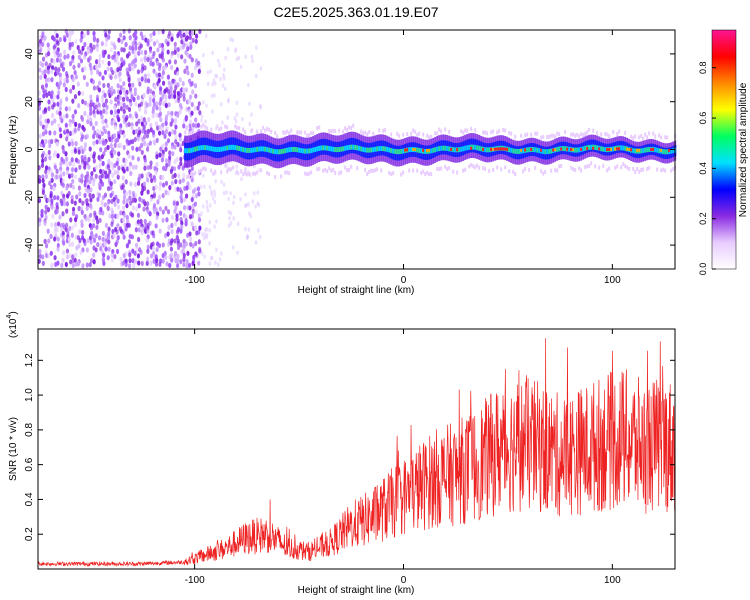 This screenshot has height=600, width=750. I want to click on y-tick-label: -40, so click(29, 244).